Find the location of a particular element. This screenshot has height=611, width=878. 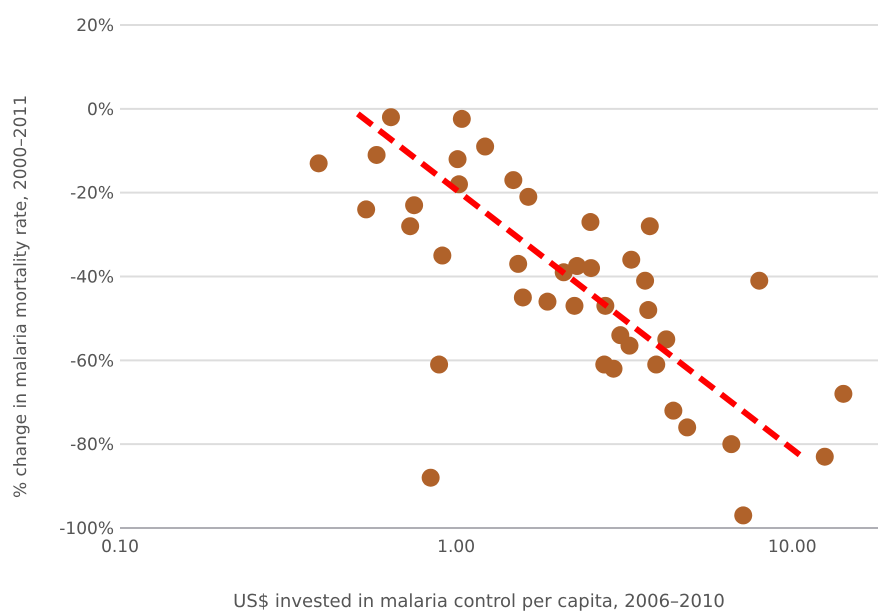

y-tick-label: 0% is located at coordinates (100, 110).